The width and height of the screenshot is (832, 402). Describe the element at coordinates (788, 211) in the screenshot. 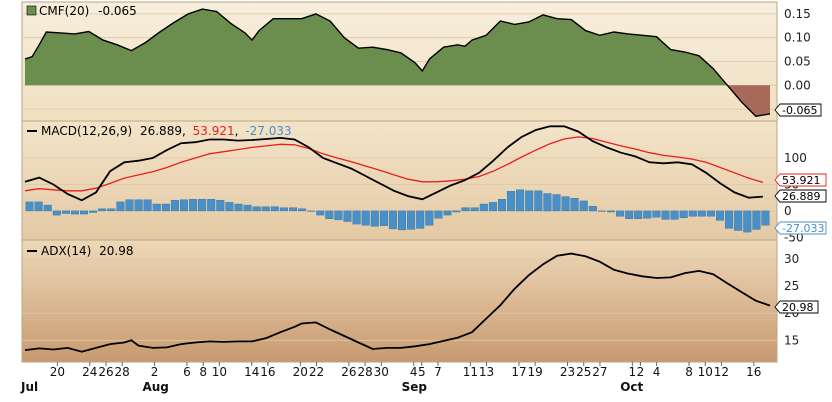

I see `y-tick-label: 0` at that location.